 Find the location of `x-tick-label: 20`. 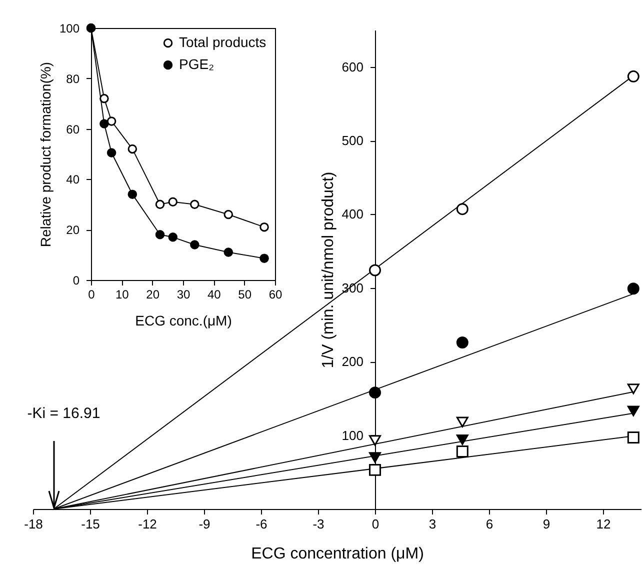

x-tick-label: 20 is located at coordinates (153, 295).